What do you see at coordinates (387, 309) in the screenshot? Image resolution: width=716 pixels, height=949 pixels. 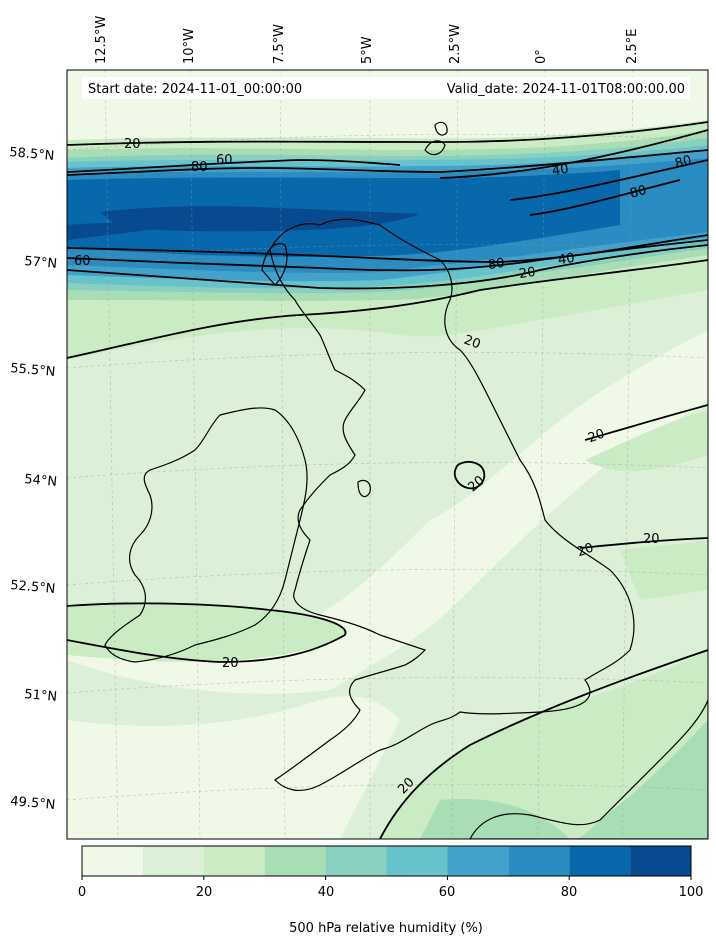 I see `contour-20-mid` at bounding box center [387, 309].